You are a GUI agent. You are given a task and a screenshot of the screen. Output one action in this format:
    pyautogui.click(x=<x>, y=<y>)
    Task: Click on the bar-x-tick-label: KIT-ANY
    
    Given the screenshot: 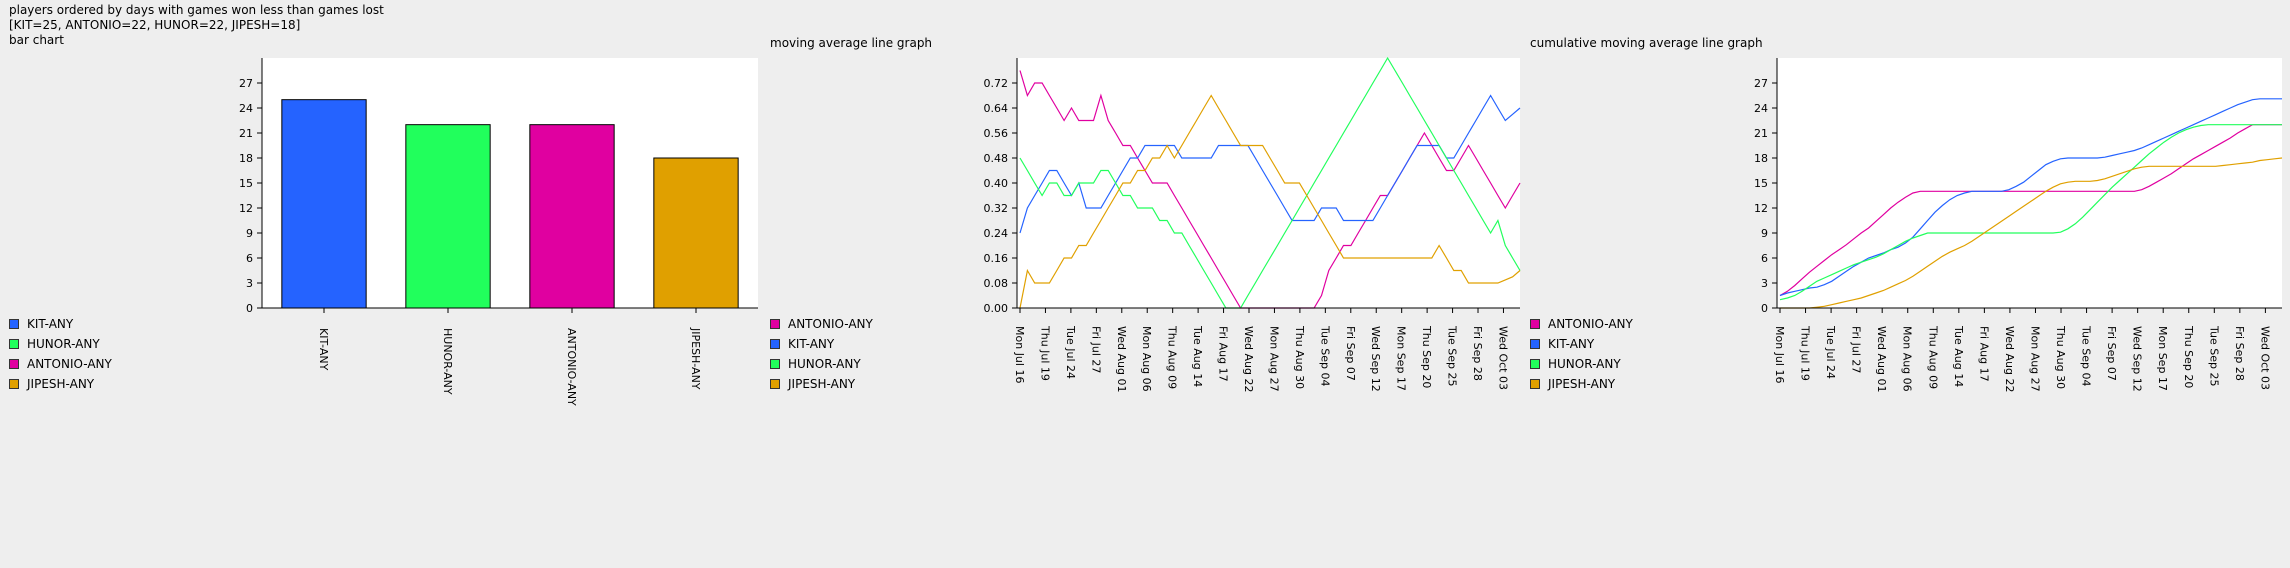 What is the action you would take?
    pyautogui.click(x=323, y=349)
    